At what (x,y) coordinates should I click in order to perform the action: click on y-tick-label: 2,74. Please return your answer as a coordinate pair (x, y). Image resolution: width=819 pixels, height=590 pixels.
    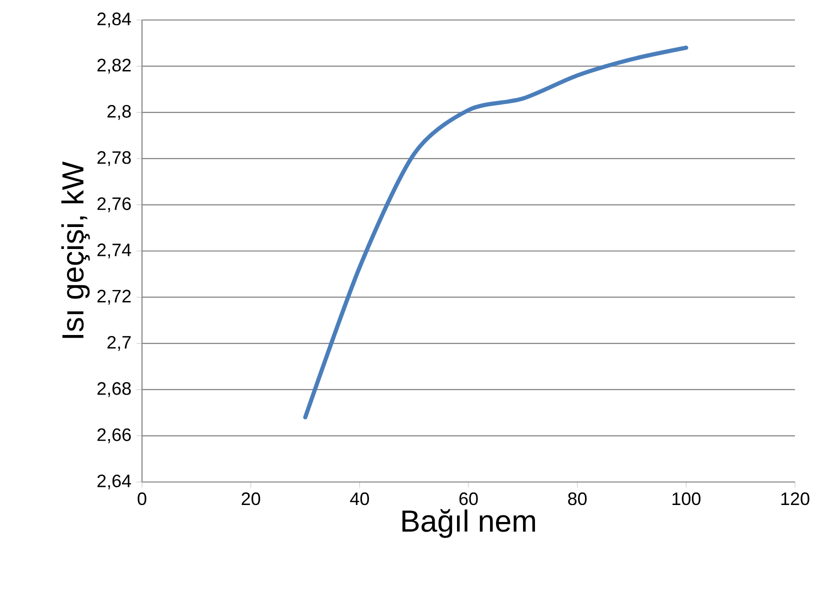
    Looking at the image, I should click on (114, 251).